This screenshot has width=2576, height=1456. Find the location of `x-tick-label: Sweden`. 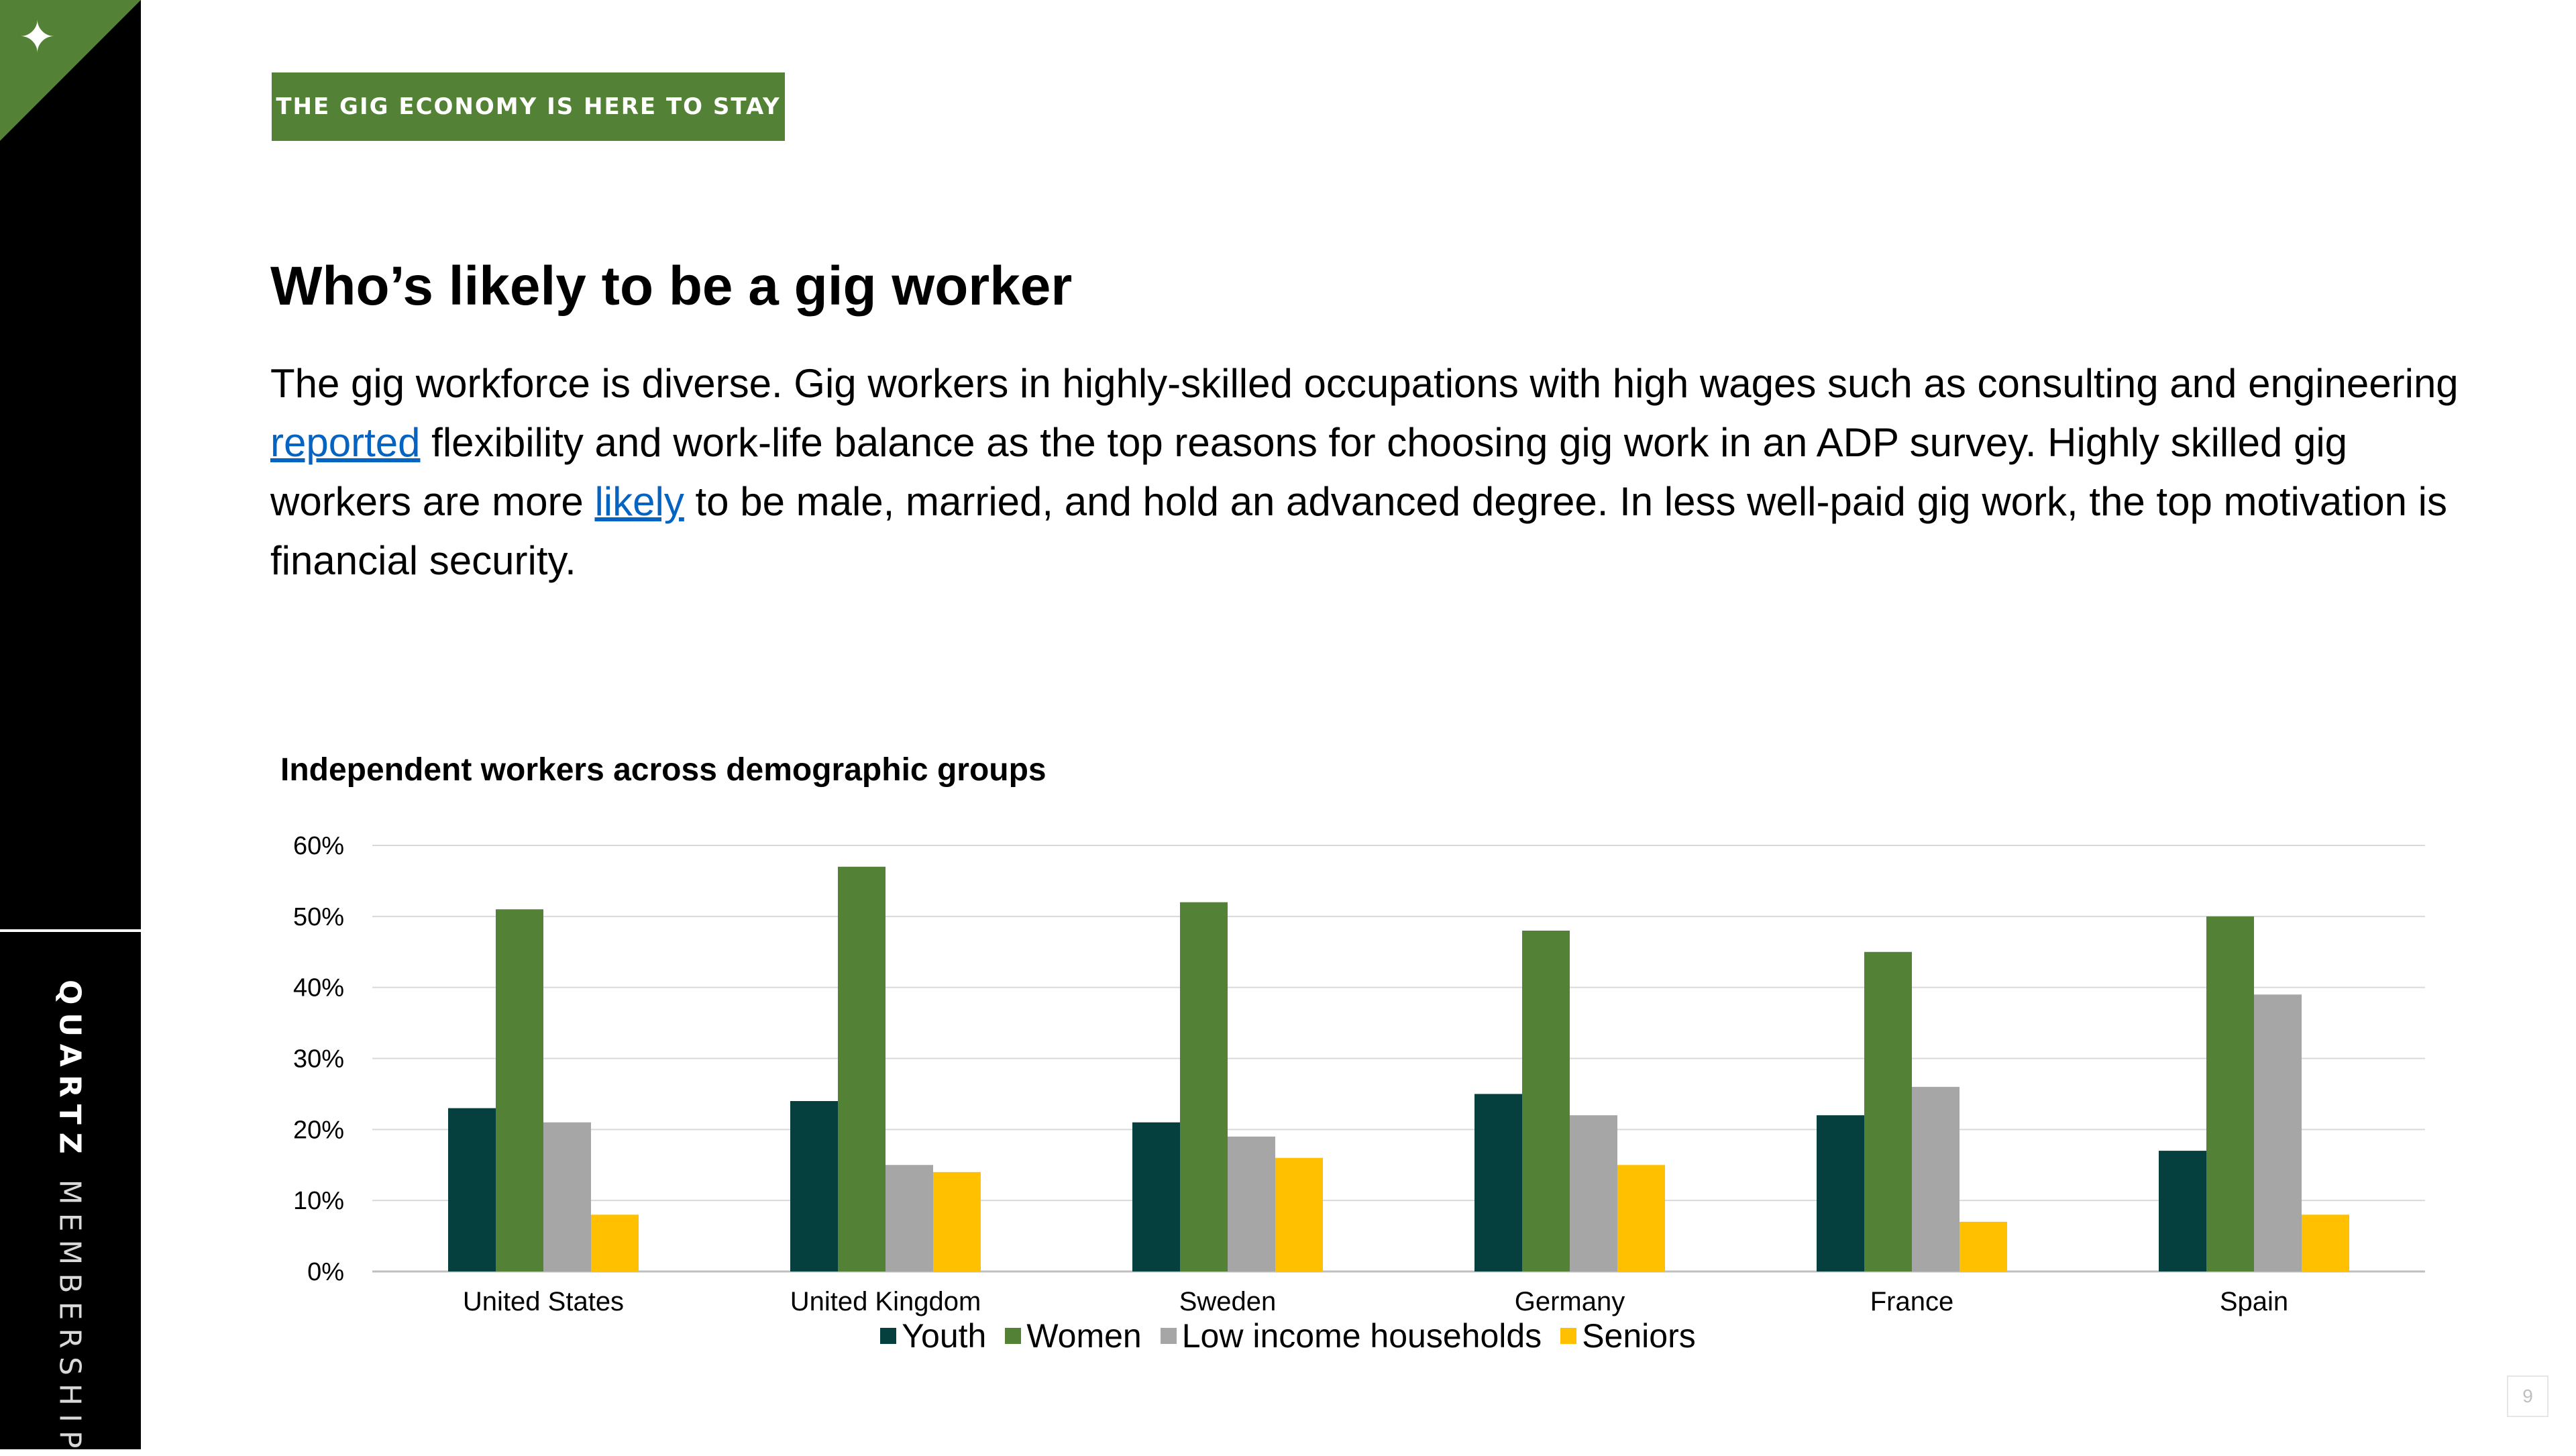

x-tick-label: Sweden is located at coordinates (1228, 1301).